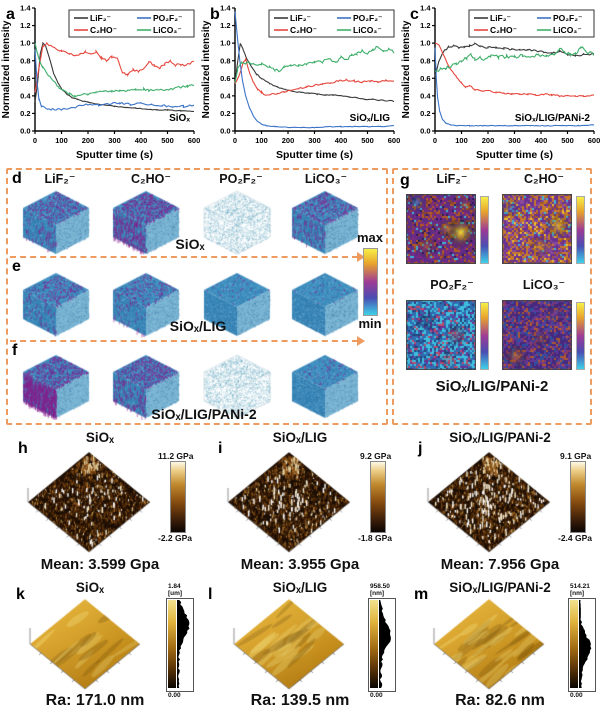 This screenshot has height=711, width=600. Describe the element at coordinates (167, 30) in the screenshot. I see `svg-text: LiCO₃⁻` at that location.